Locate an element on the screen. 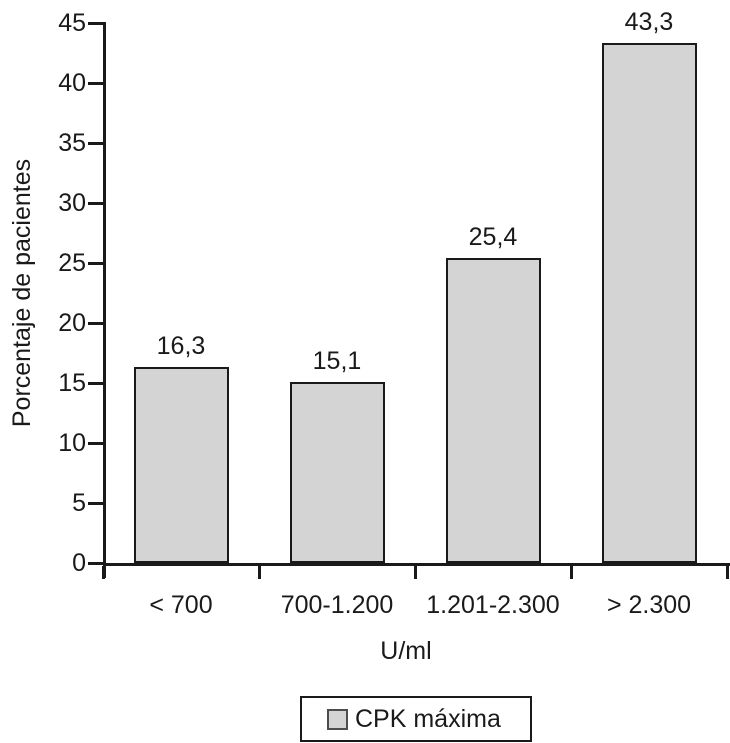  bar-value-label-1: 16,3 is located at coordinates (181, 346).